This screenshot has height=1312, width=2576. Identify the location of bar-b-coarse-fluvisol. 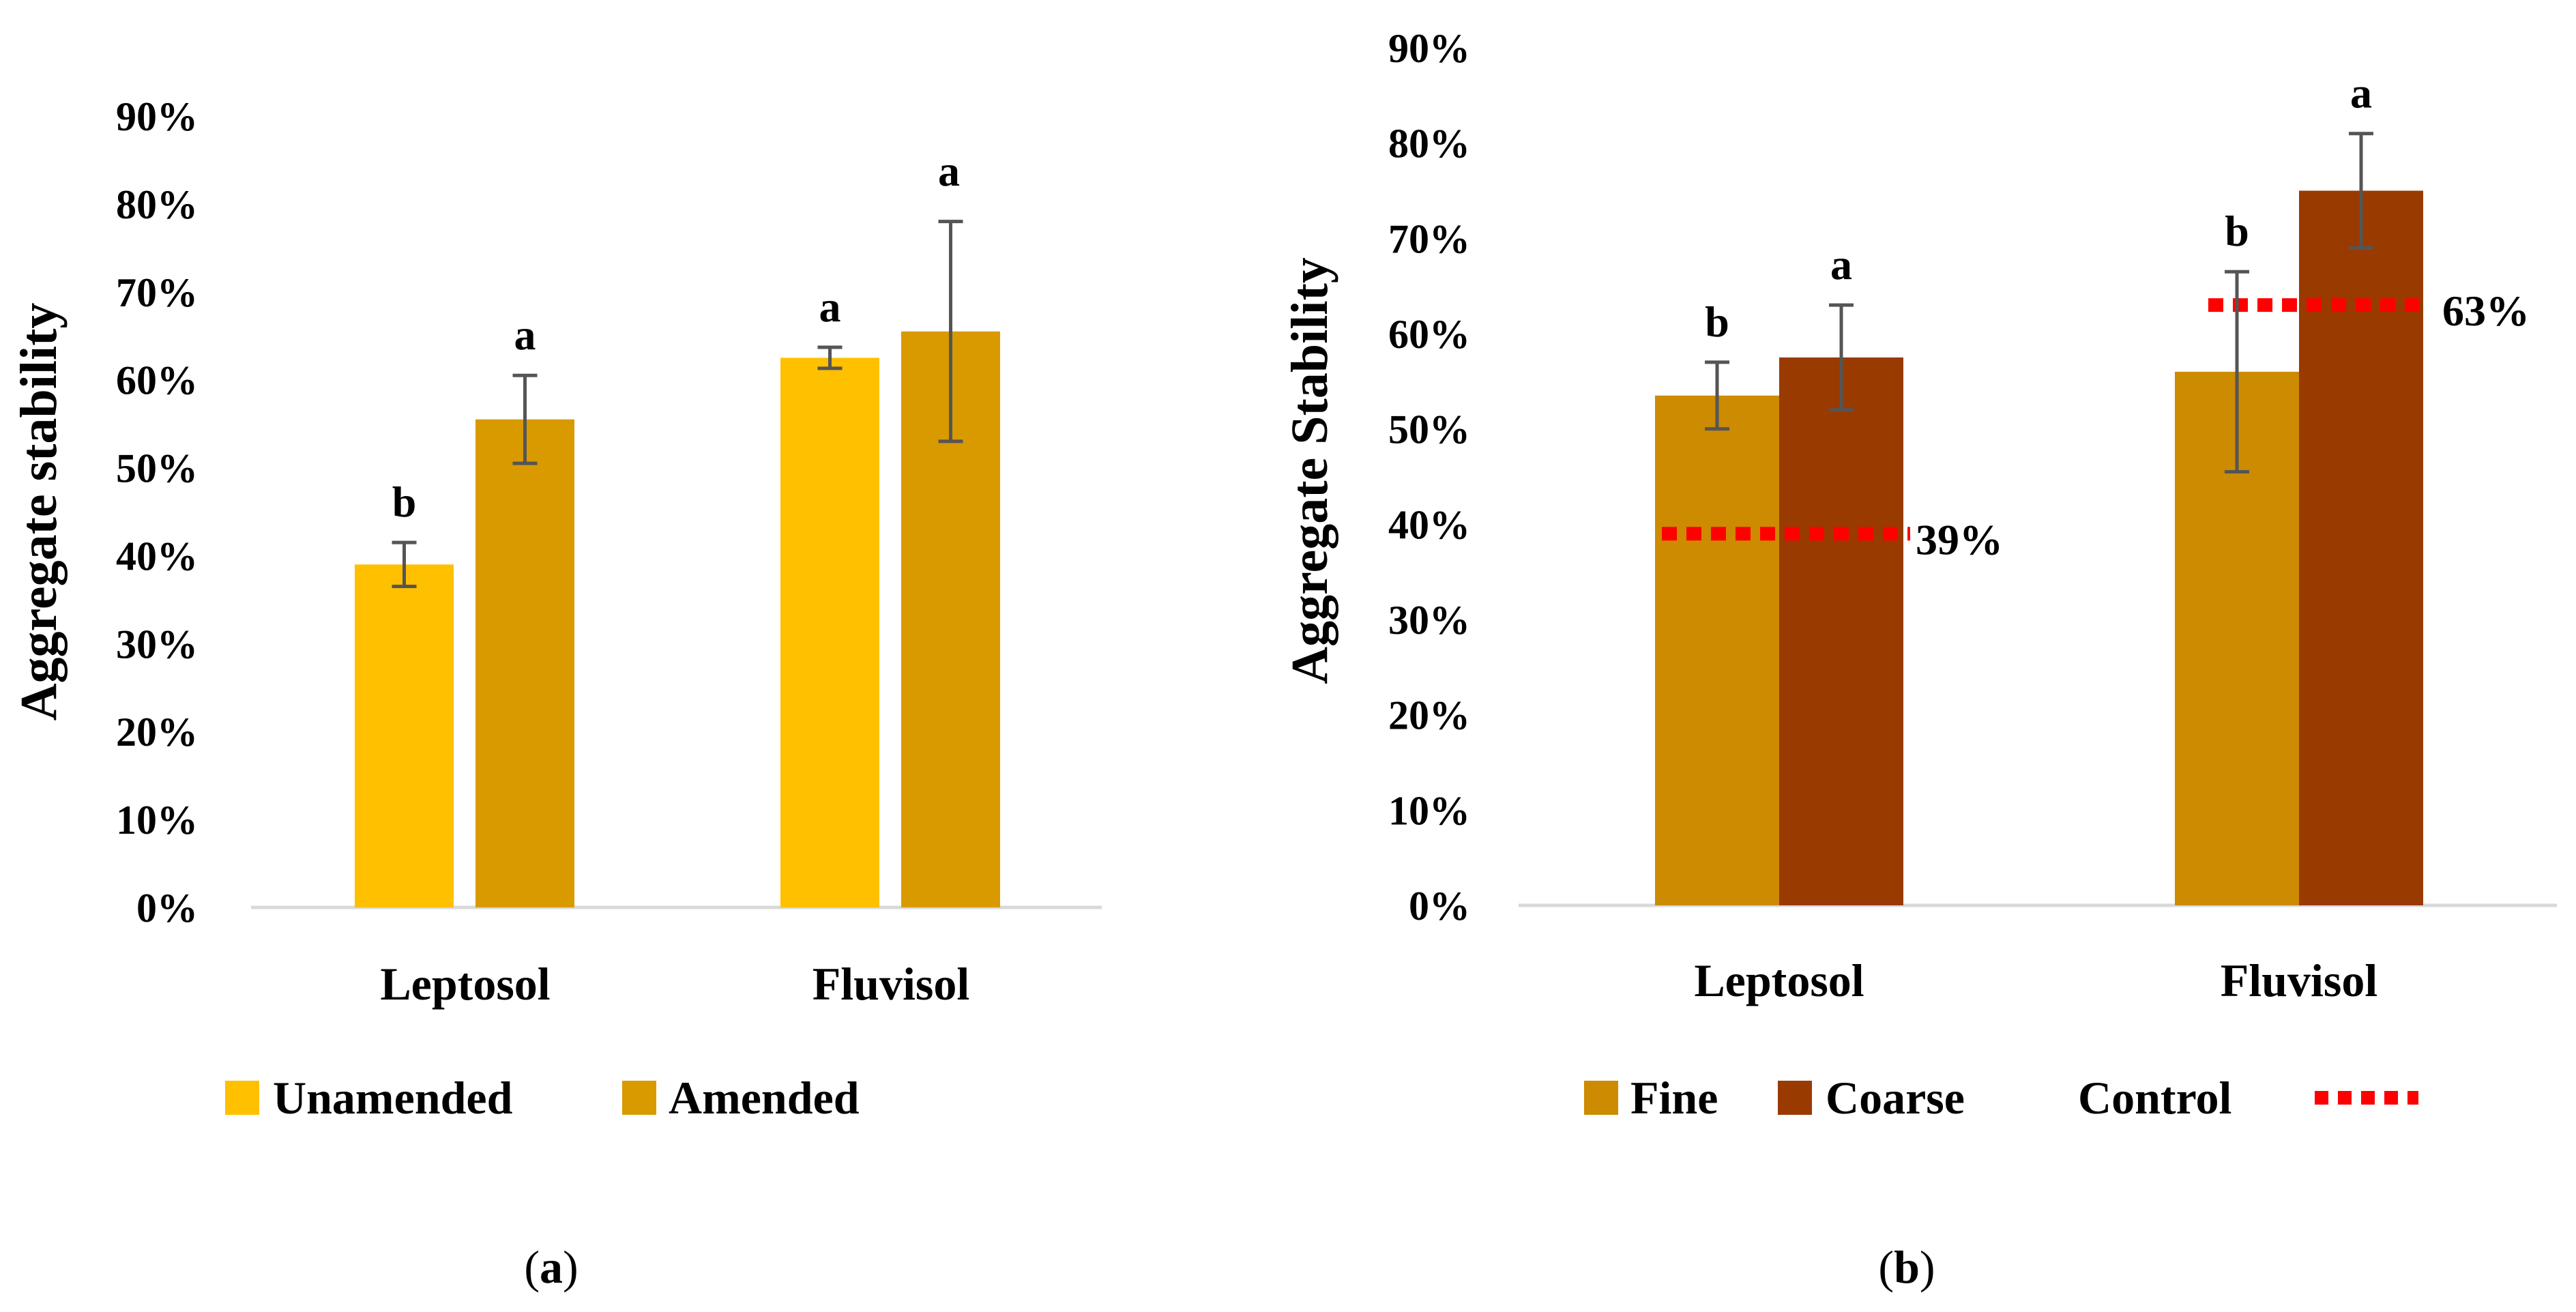
(2361, 547).